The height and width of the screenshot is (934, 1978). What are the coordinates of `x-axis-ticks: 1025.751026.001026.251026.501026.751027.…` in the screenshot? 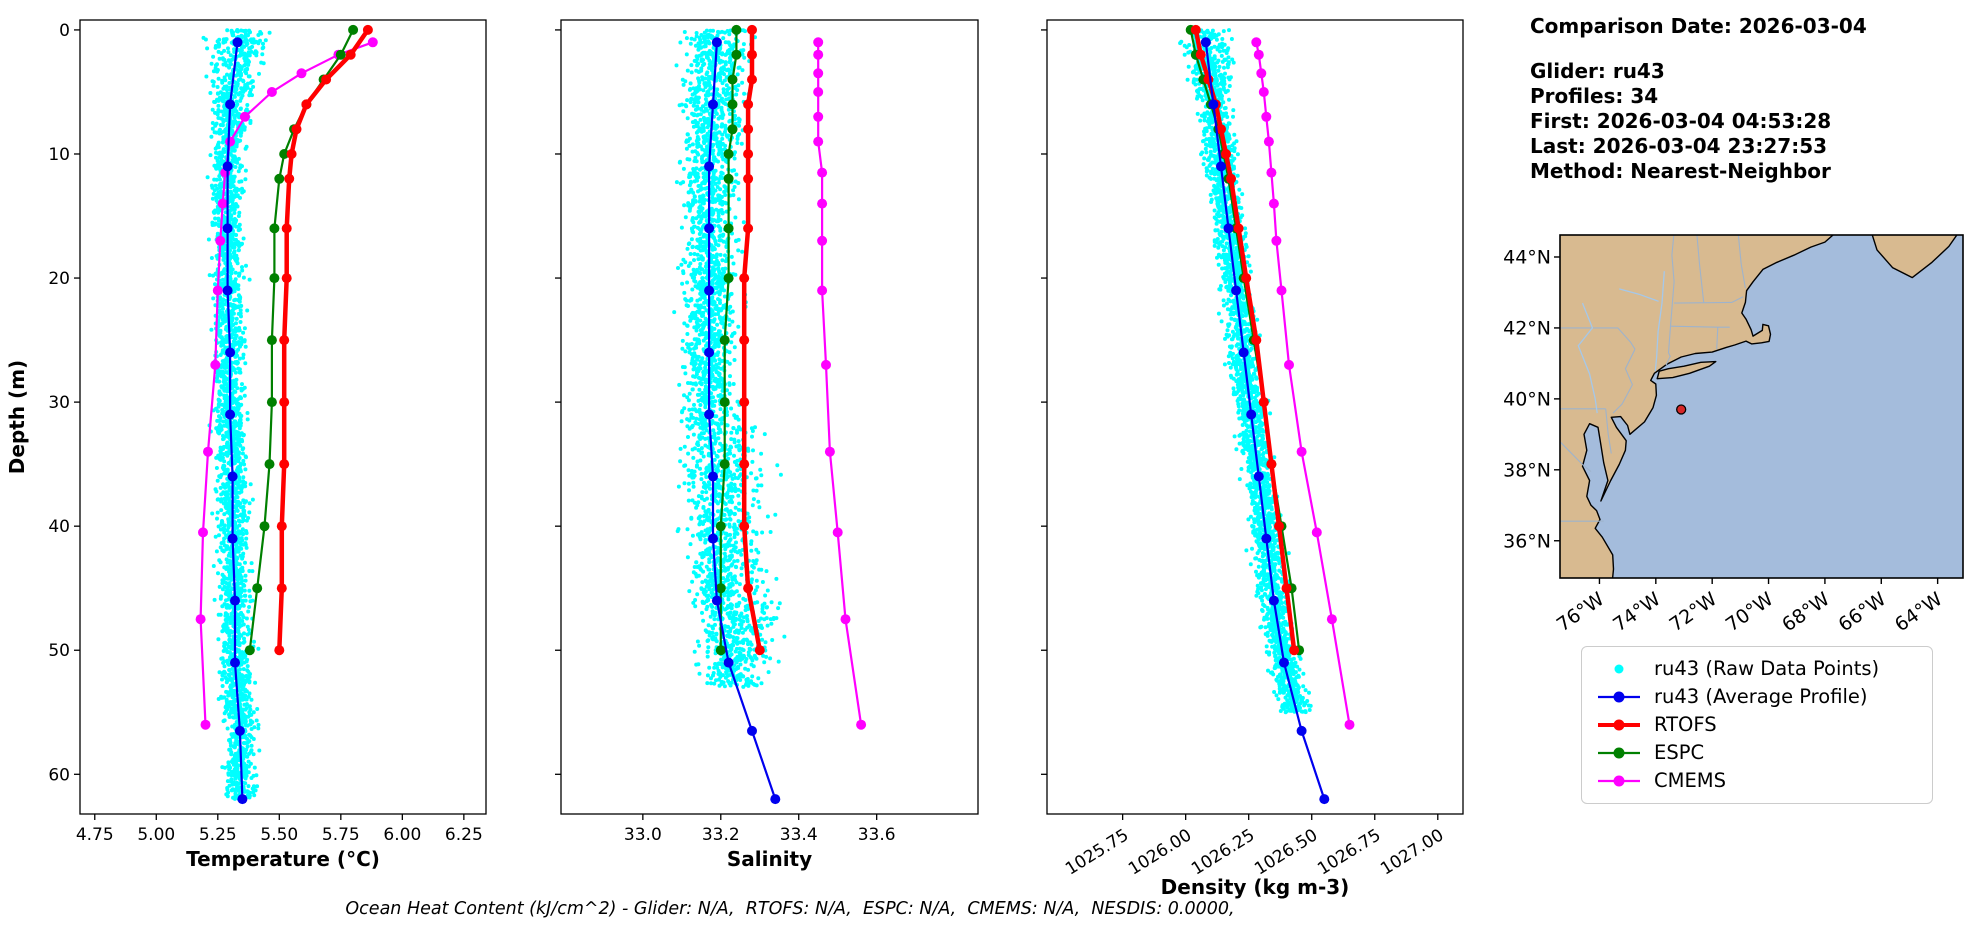 It's located at (1254, 847).